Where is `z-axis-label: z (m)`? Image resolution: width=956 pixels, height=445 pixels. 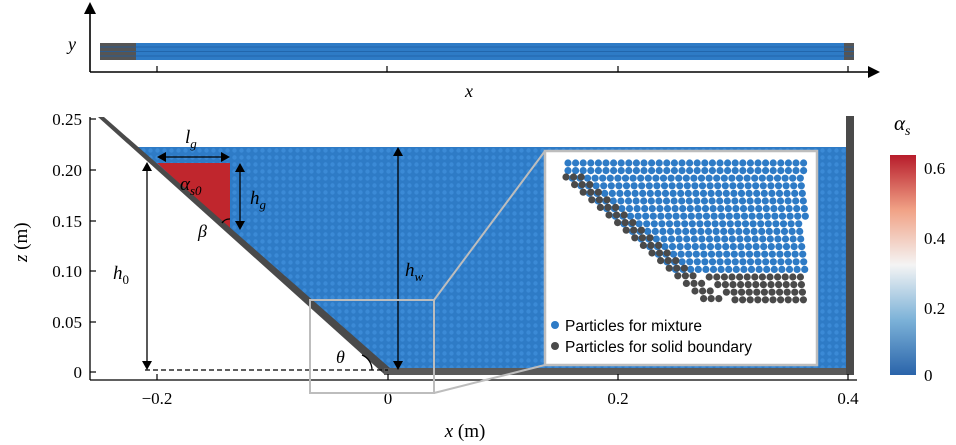
z-axis-label: z (m) is located at coordinates (21, 242).